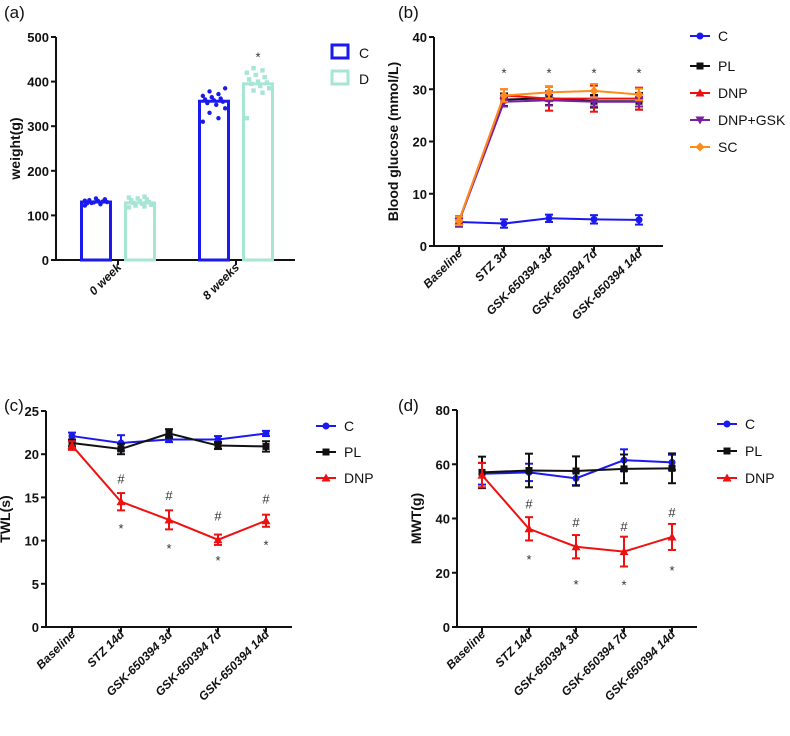 The width and height of the screenshot is (790, 736). Describe the element at coordinates (14, 12) in the screenshot. I see `panel-label: (a)` at that location.